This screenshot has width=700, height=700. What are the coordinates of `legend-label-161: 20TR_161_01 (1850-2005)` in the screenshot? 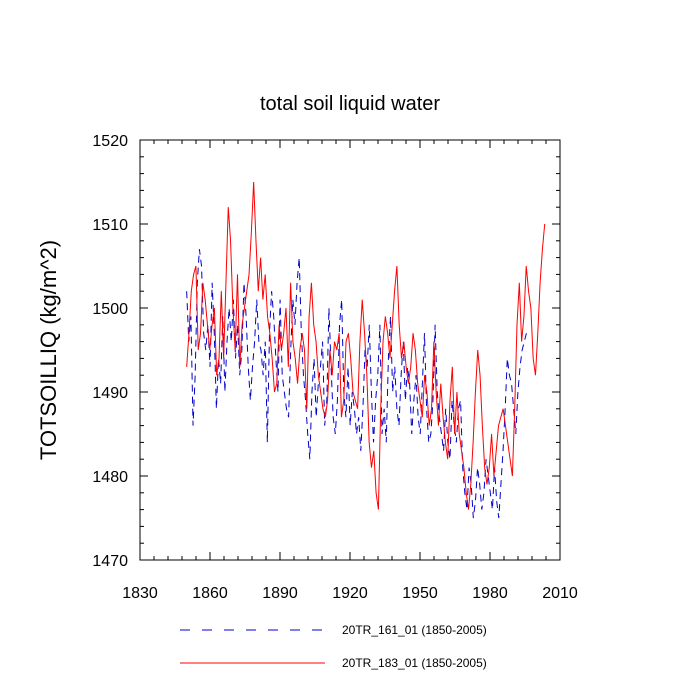 It's located at (414, 630).